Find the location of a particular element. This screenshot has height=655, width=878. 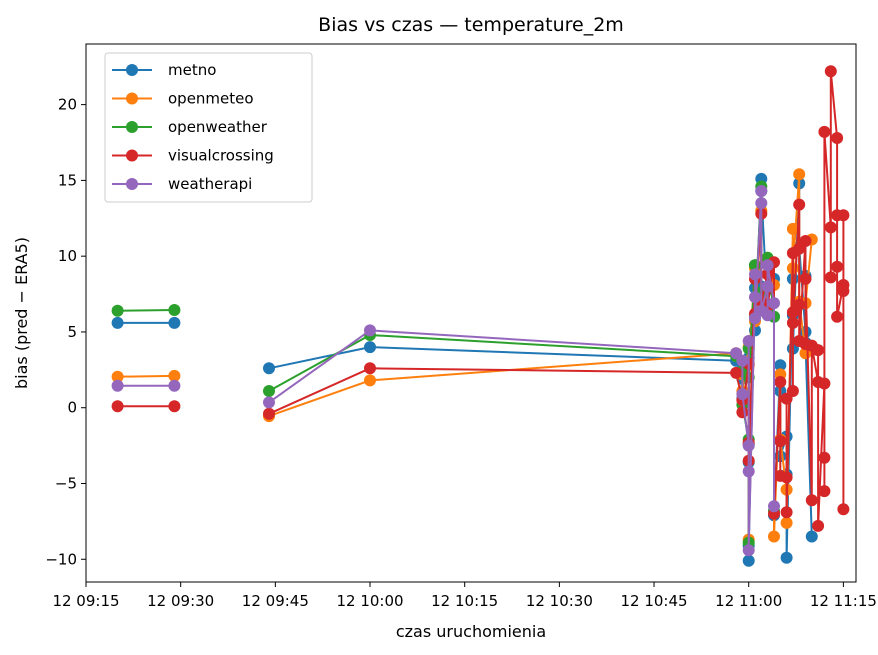

y-tick-label: 5 is located at coordinates (72, 332).